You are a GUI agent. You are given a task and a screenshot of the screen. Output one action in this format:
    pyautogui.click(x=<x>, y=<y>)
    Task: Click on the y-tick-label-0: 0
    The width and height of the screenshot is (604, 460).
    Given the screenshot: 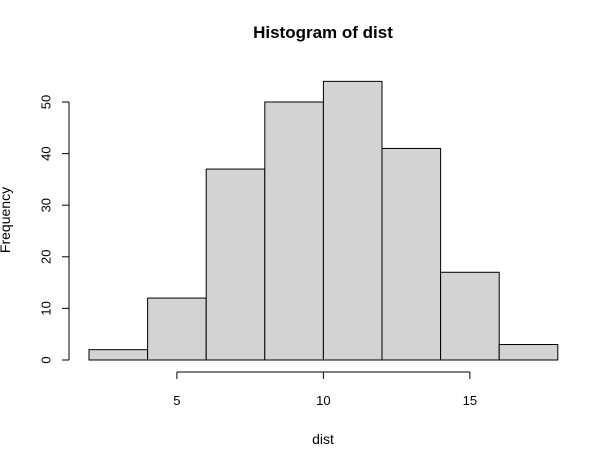 What is the action you would take?
    pyautogui.click(x=46, y=359)
    